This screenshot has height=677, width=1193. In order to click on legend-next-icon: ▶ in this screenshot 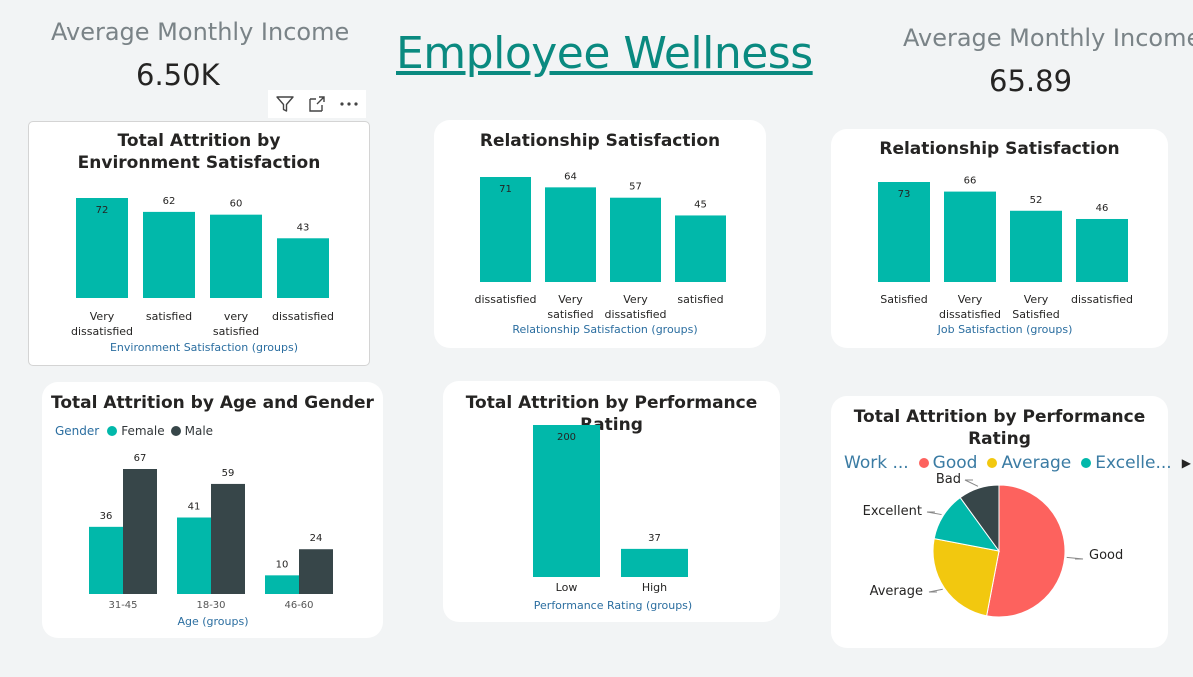, I will do `click(1186, 463)`.